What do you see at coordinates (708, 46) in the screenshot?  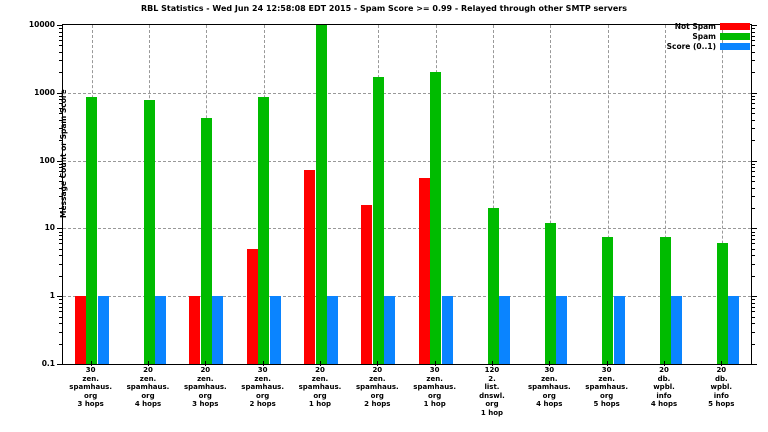 I see `legend-item: Score (0..1)` at bounding box center [708, 46].